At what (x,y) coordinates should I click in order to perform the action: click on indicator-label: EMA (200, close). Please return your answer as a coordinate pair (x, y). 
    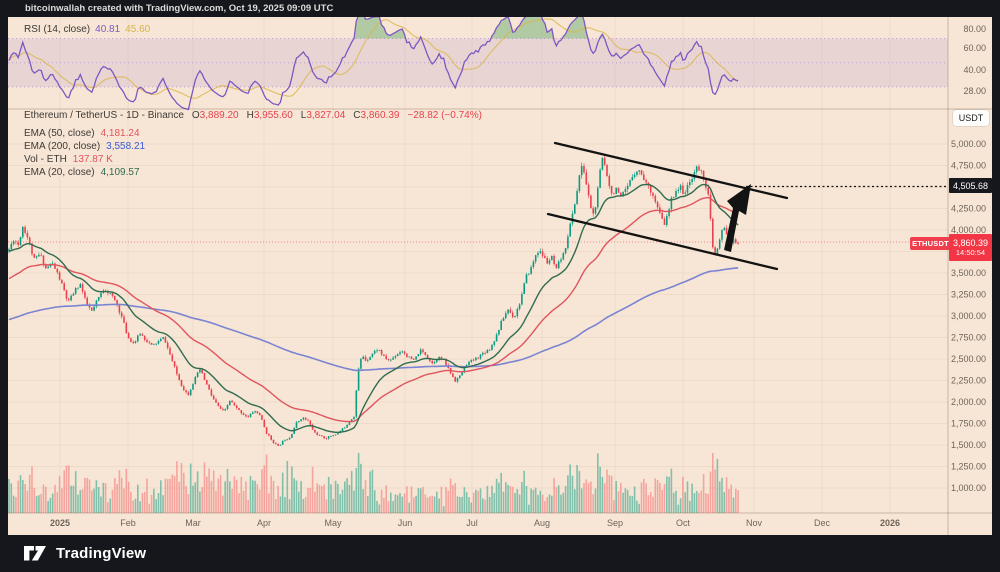
    Looking at the image, I should click on (62, 146).